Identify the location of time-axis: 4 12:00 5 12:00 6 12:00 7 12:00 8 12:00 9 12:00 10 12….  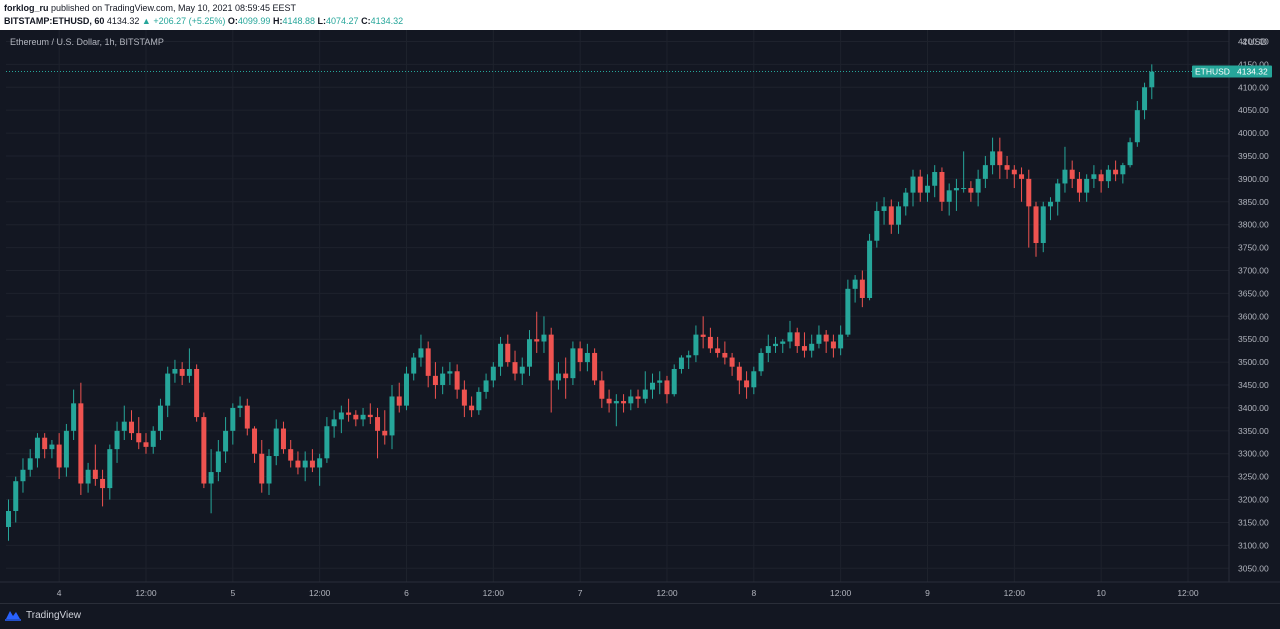
(640, 589).